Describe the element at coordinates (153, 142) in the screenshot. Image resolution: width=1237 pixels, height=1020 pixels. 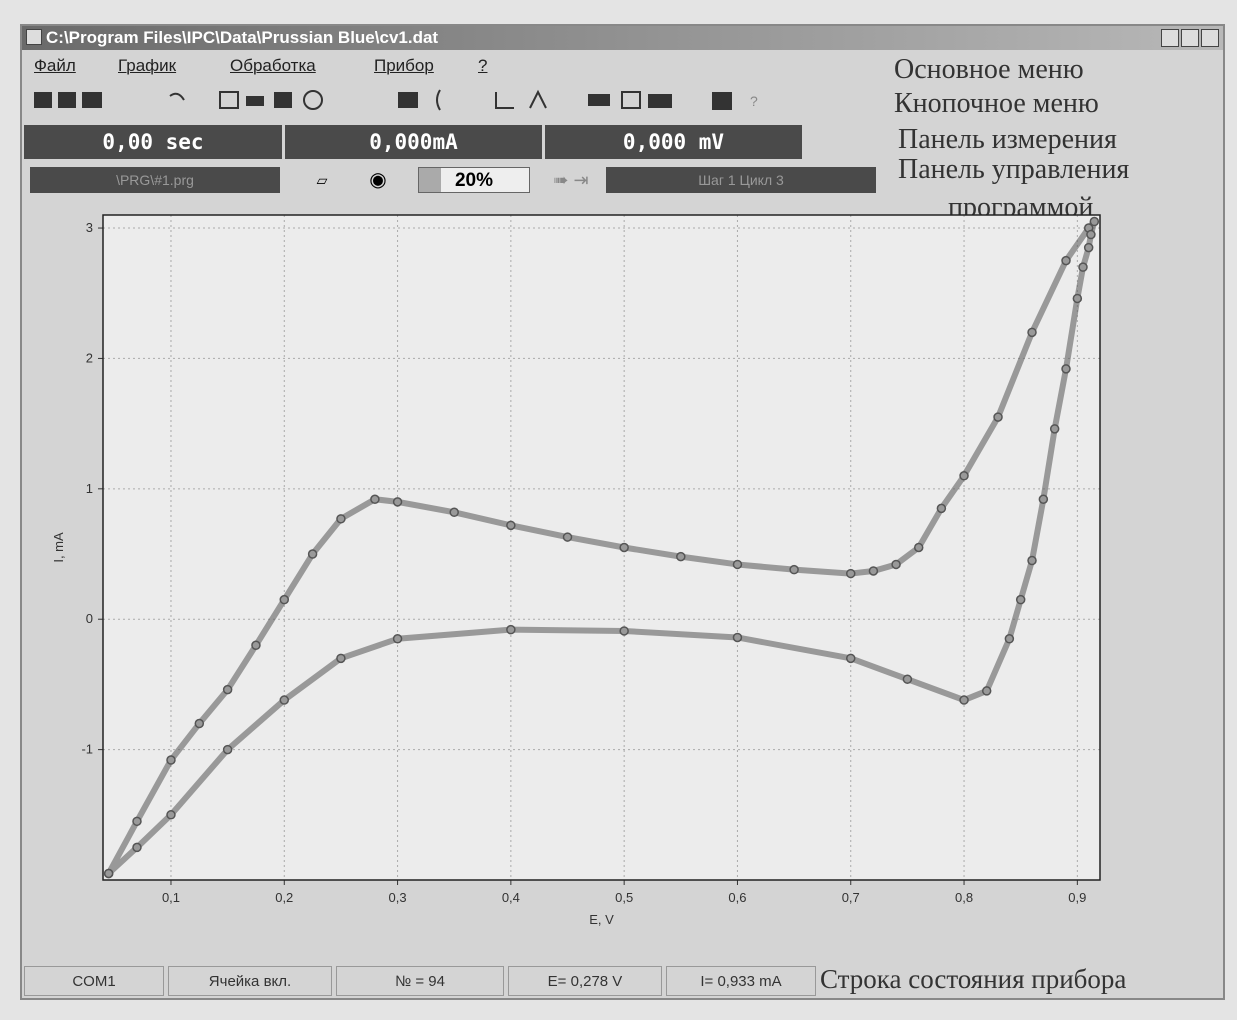
I see `measurement-time: 0,00 sec` at that location.